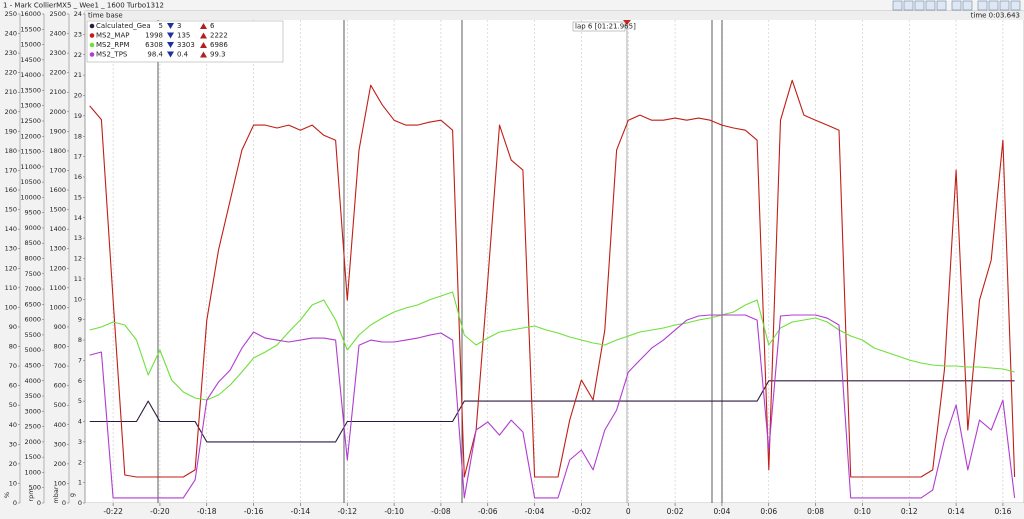 The width and height of the screenshot is (1024, 519). What do you see at coordinates (32, 472) in the screenshot?
I see `y-tick-label: 1000` at bounding box center [32, 472].